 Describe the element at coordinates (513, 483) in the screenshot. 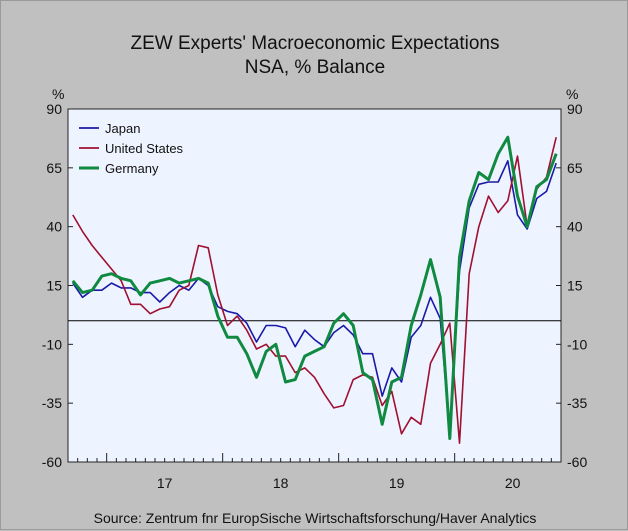

I see `x-tick-label: 20` at that location.